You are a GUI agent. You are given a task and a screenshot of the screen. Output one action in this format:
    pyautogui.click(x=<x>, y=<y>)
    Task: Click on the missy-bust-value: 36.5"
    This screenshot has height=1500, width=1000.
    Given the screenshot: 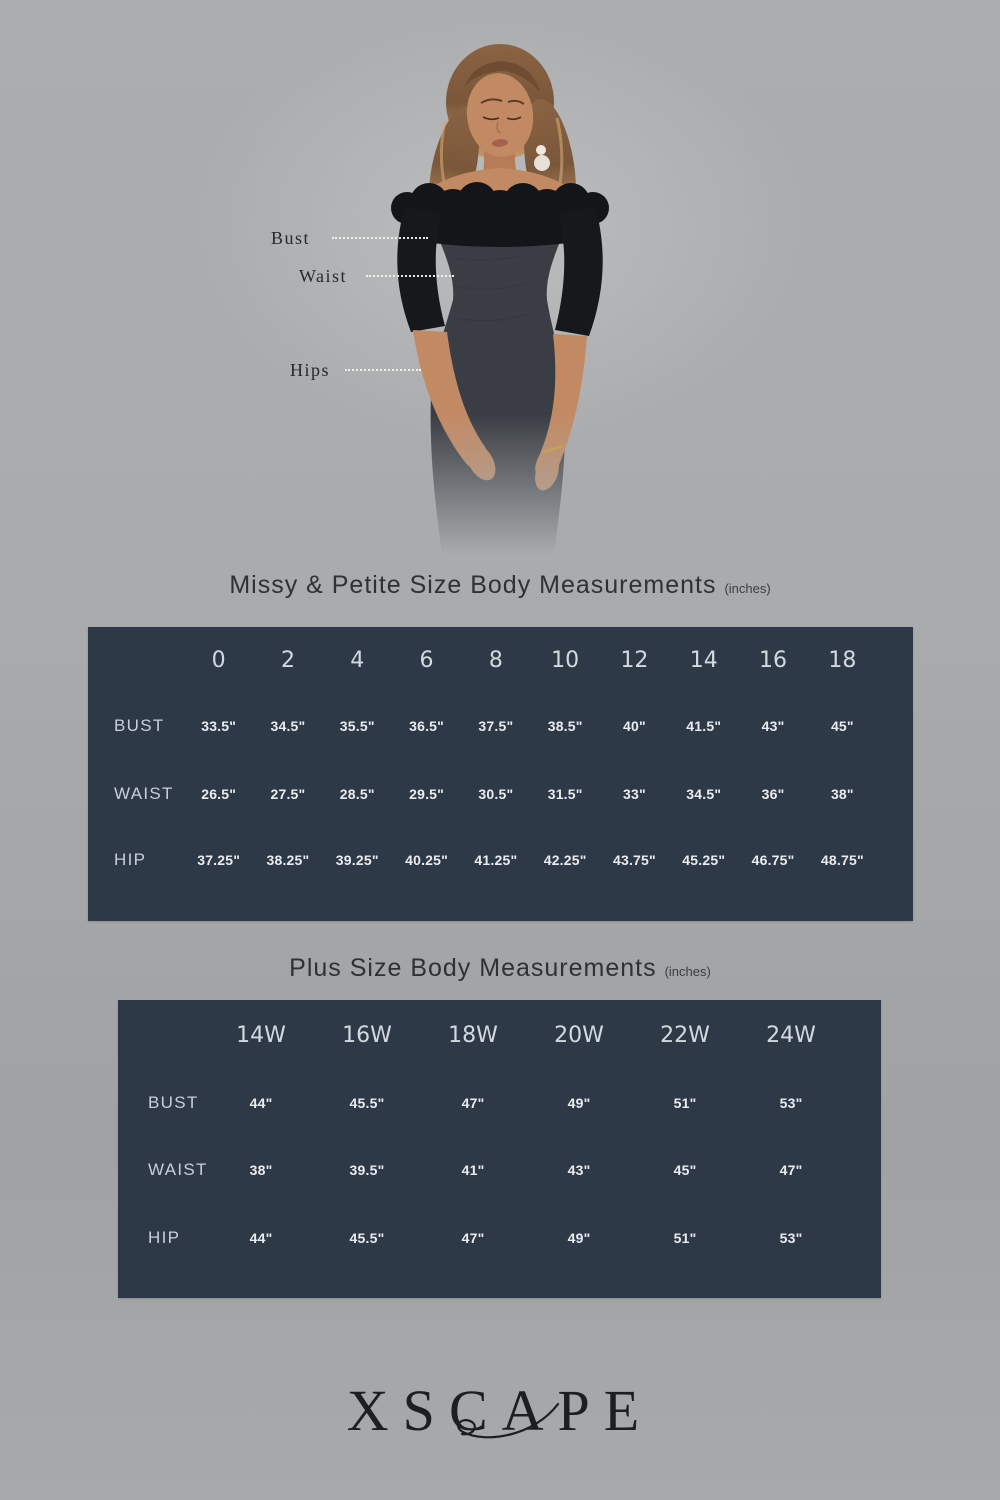 What is the action you would take?
    pyautogui.click(x=426, y=726)
    